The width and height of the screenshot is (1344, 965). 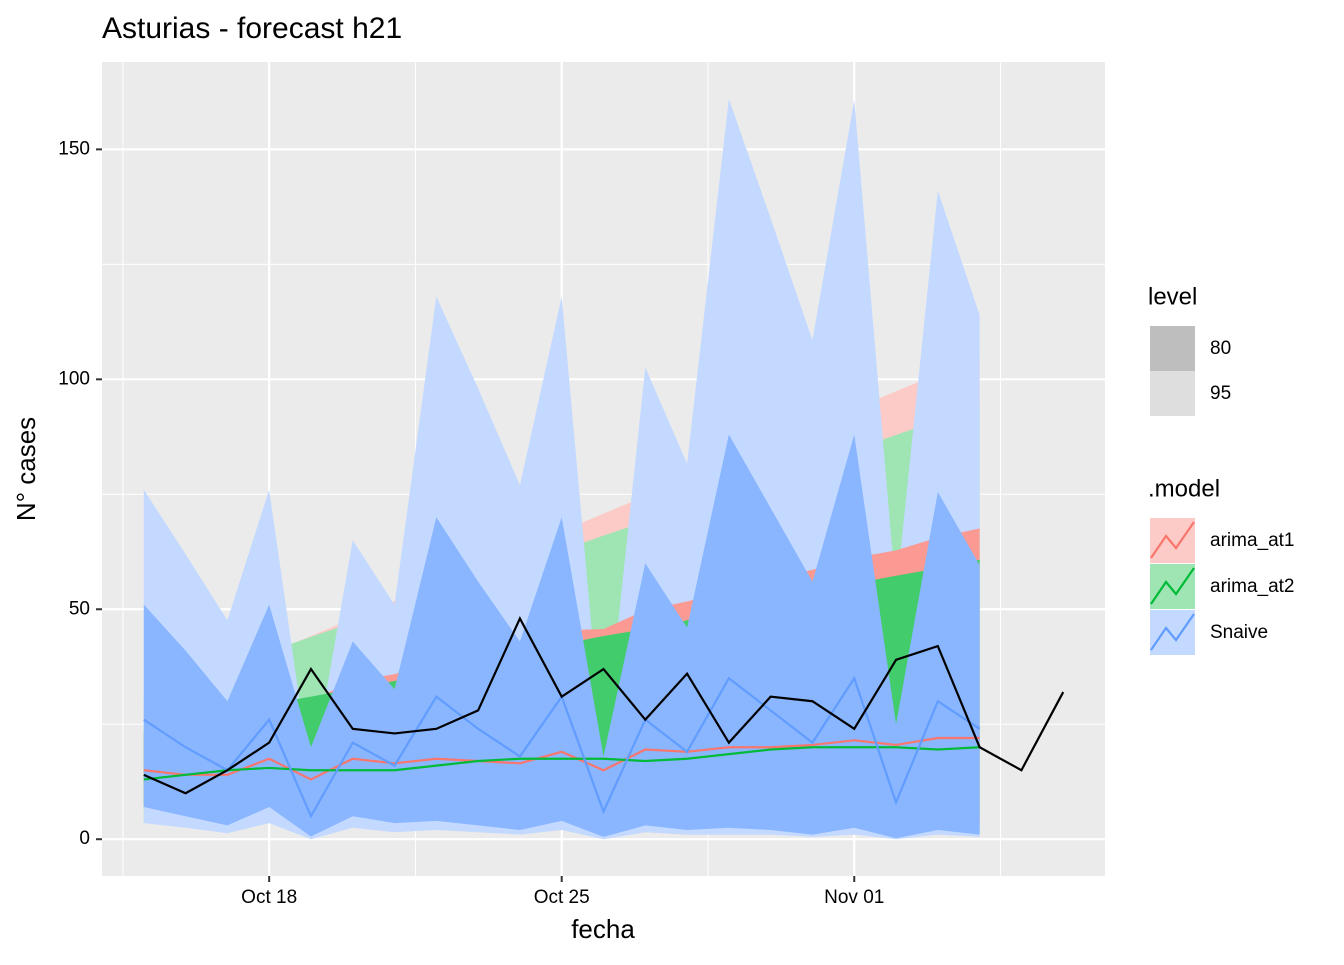 I want to click on legend-label: 80, so click(x=1220, y=348).